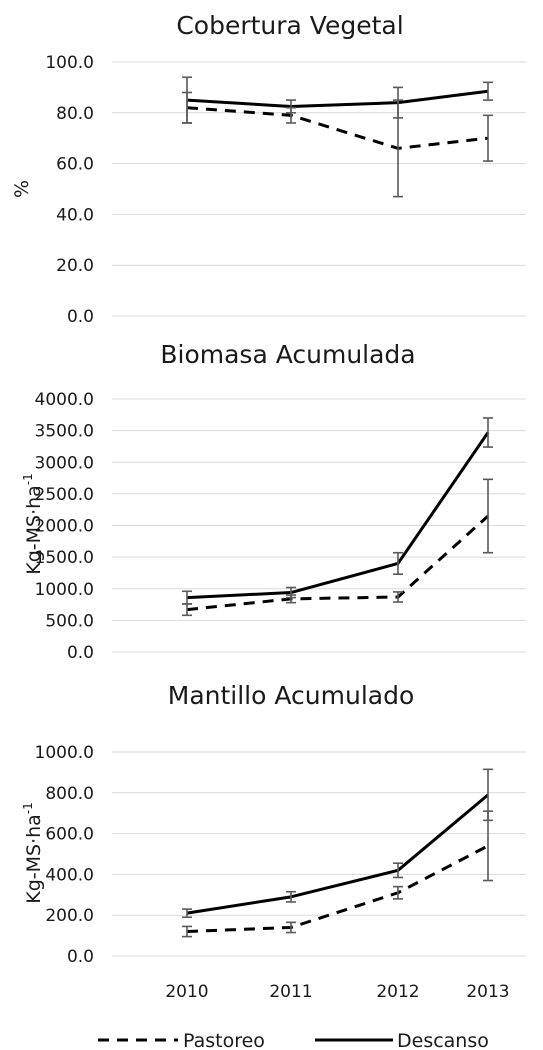 This screenshot has height=1050, width=543. I want to click on chart-title: Cobertura Vegetal, so click(289, 25).